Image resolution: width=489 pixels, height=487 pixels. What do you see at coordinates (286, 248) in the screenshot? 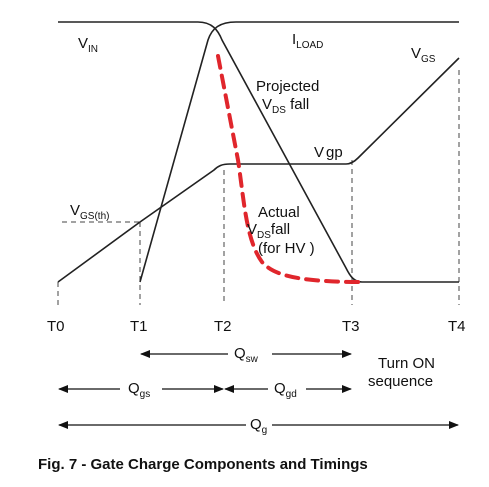
I see `actual-line3: (for HV )` at bounding box center [286, 248].